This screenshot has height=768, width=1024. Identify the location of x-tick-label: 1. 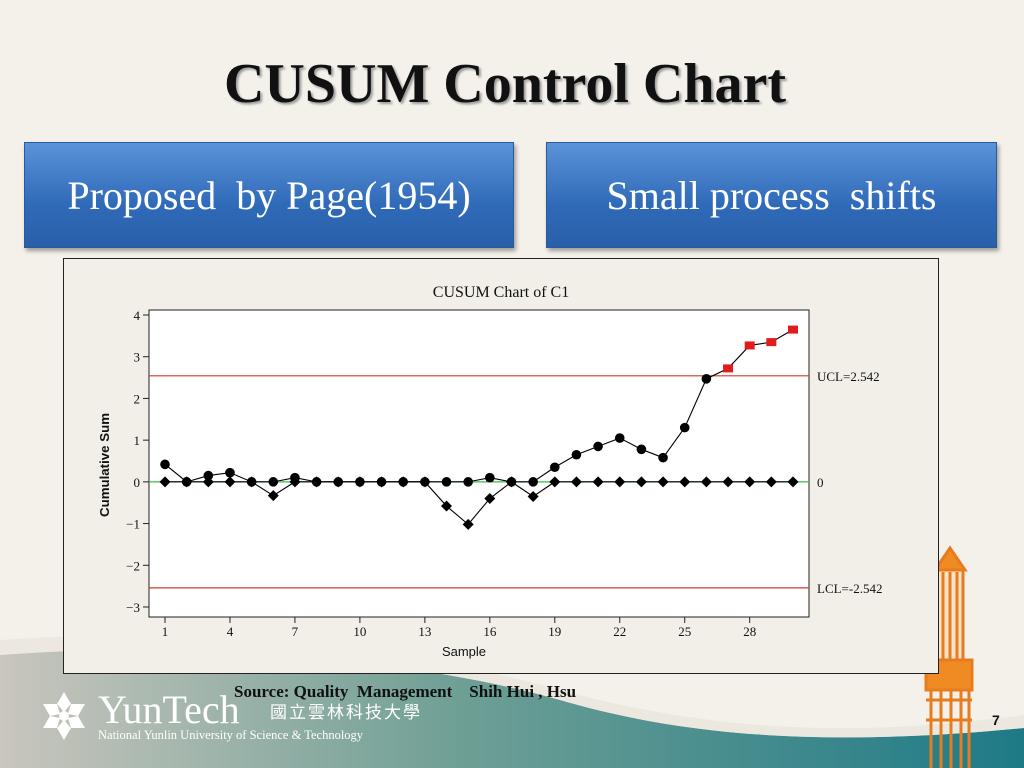
(165, 631).